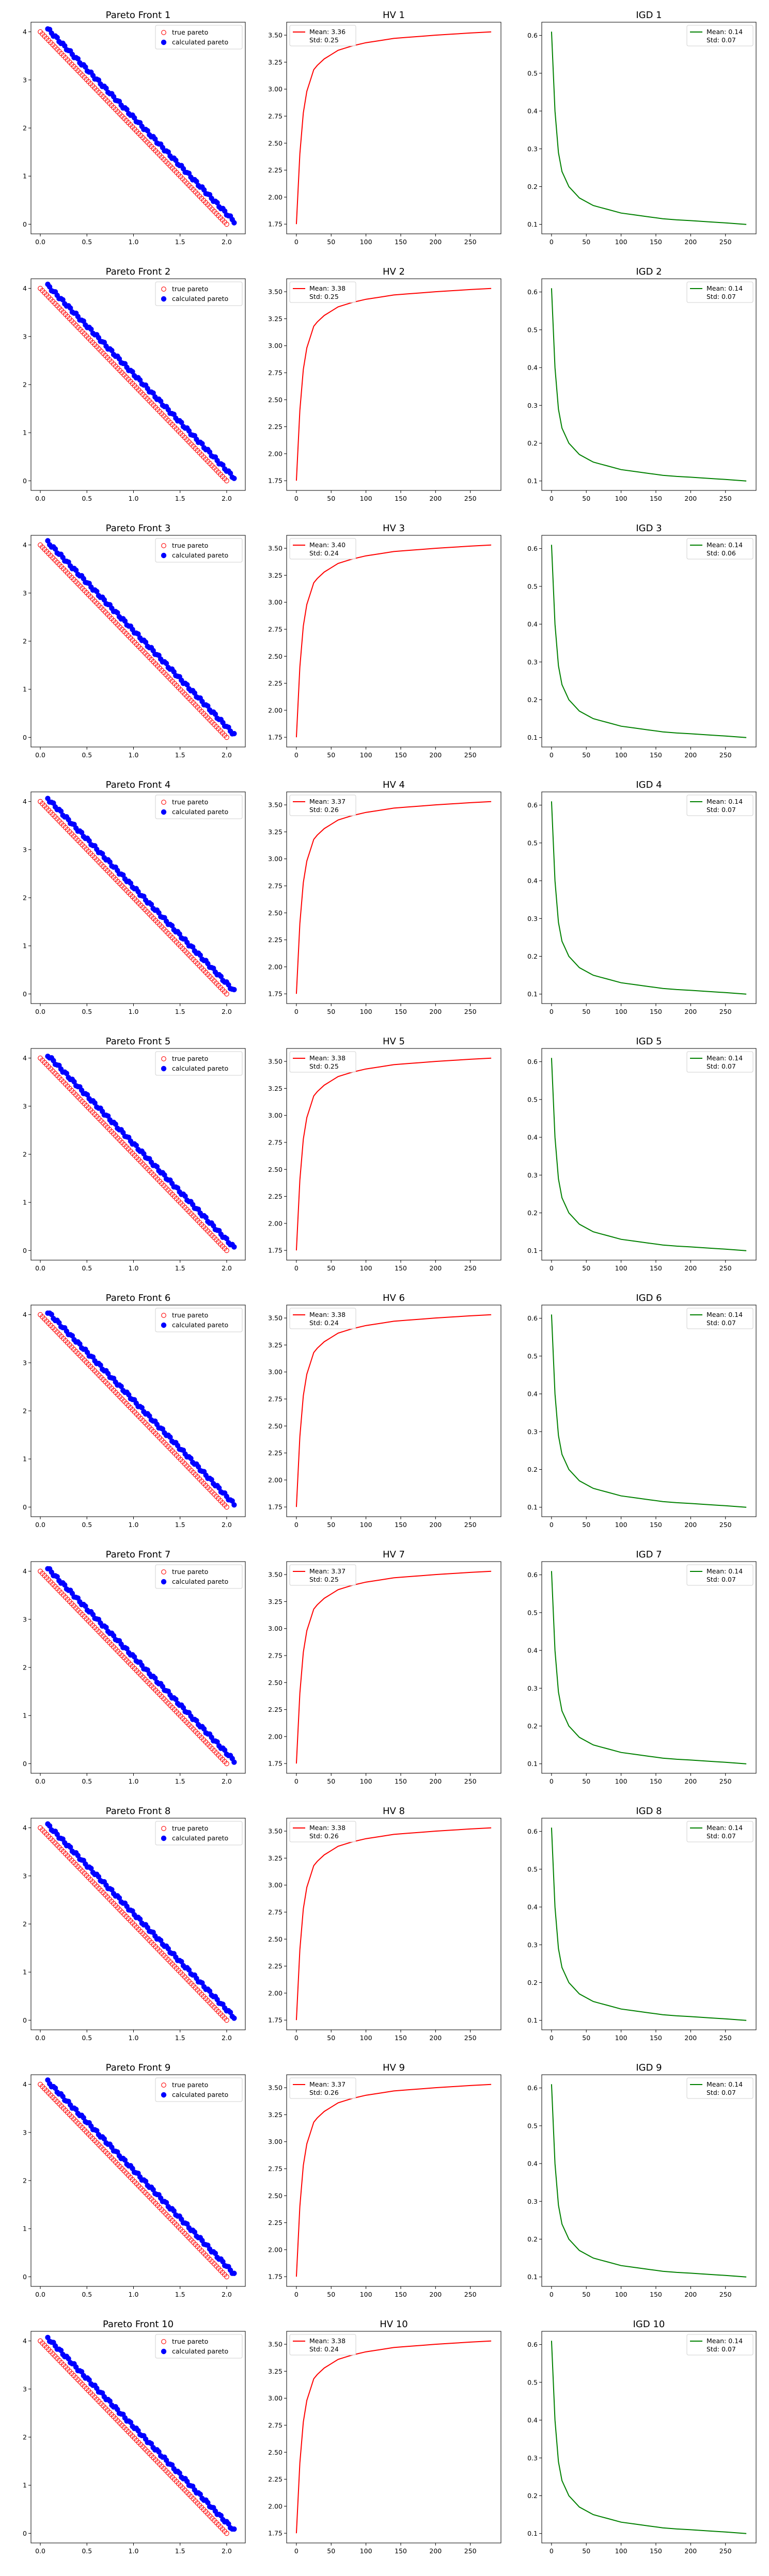 The width and height of the screenshot is (769, 2576). I want to click on hv-xtick-label: 50, so click(331, 242).